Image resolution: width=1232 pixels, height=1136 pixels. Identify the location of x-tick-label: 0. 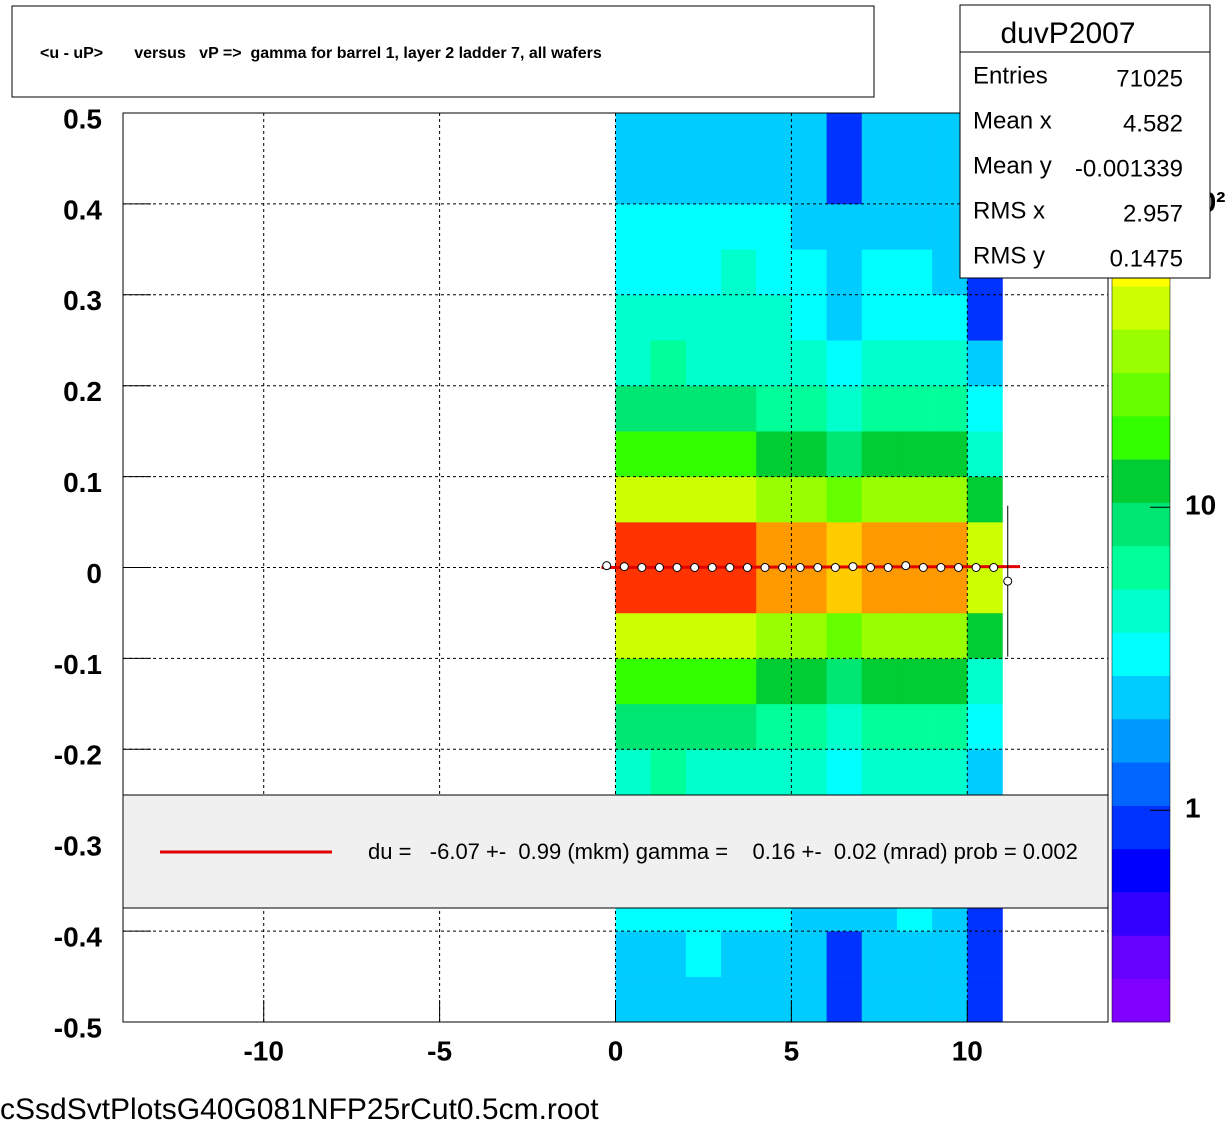
(616, 1050).